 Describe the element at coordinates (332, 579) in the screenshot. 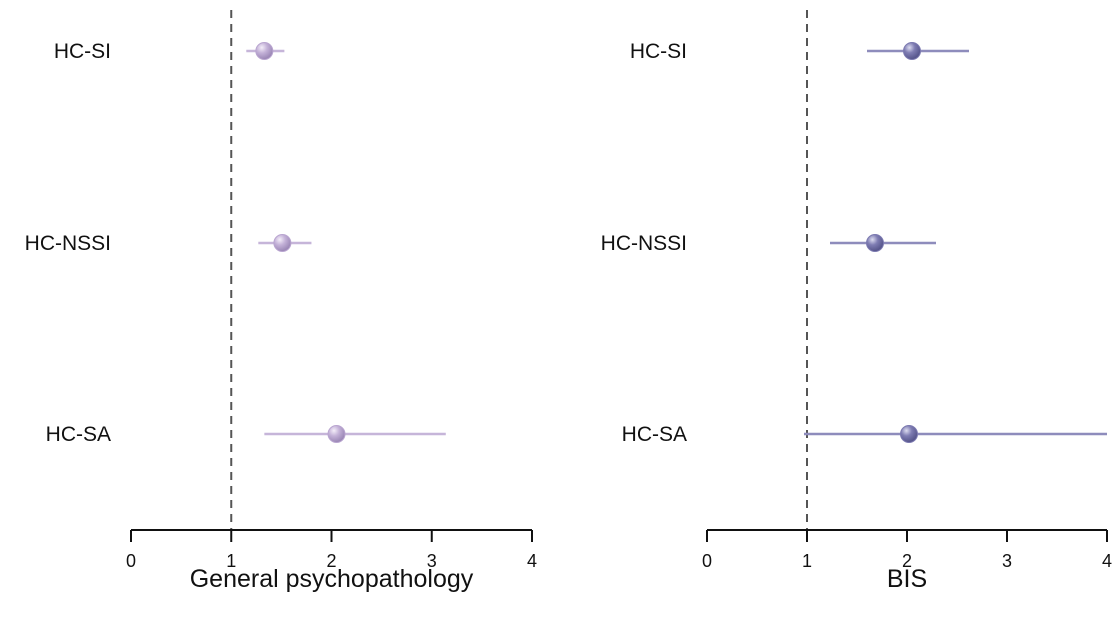

I see `x-axis-title: General psychopathology` at that location.